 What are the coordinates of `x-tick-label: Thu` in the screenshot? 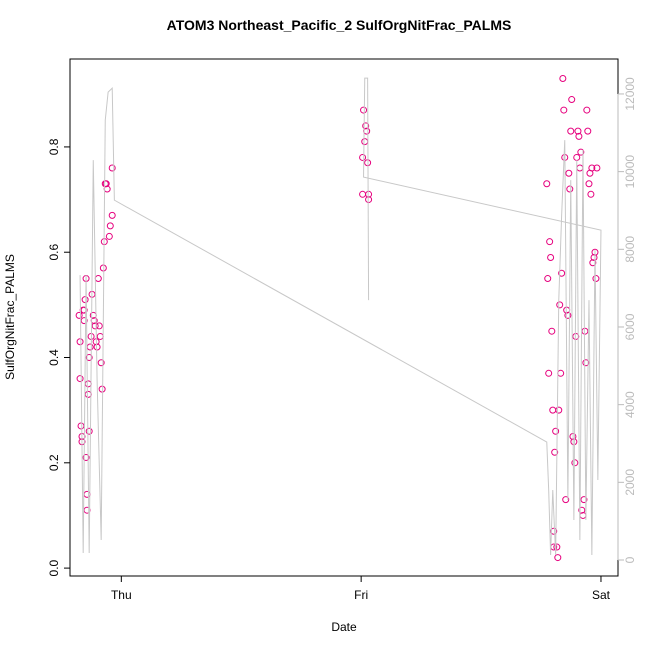 It's located at (121, 595).